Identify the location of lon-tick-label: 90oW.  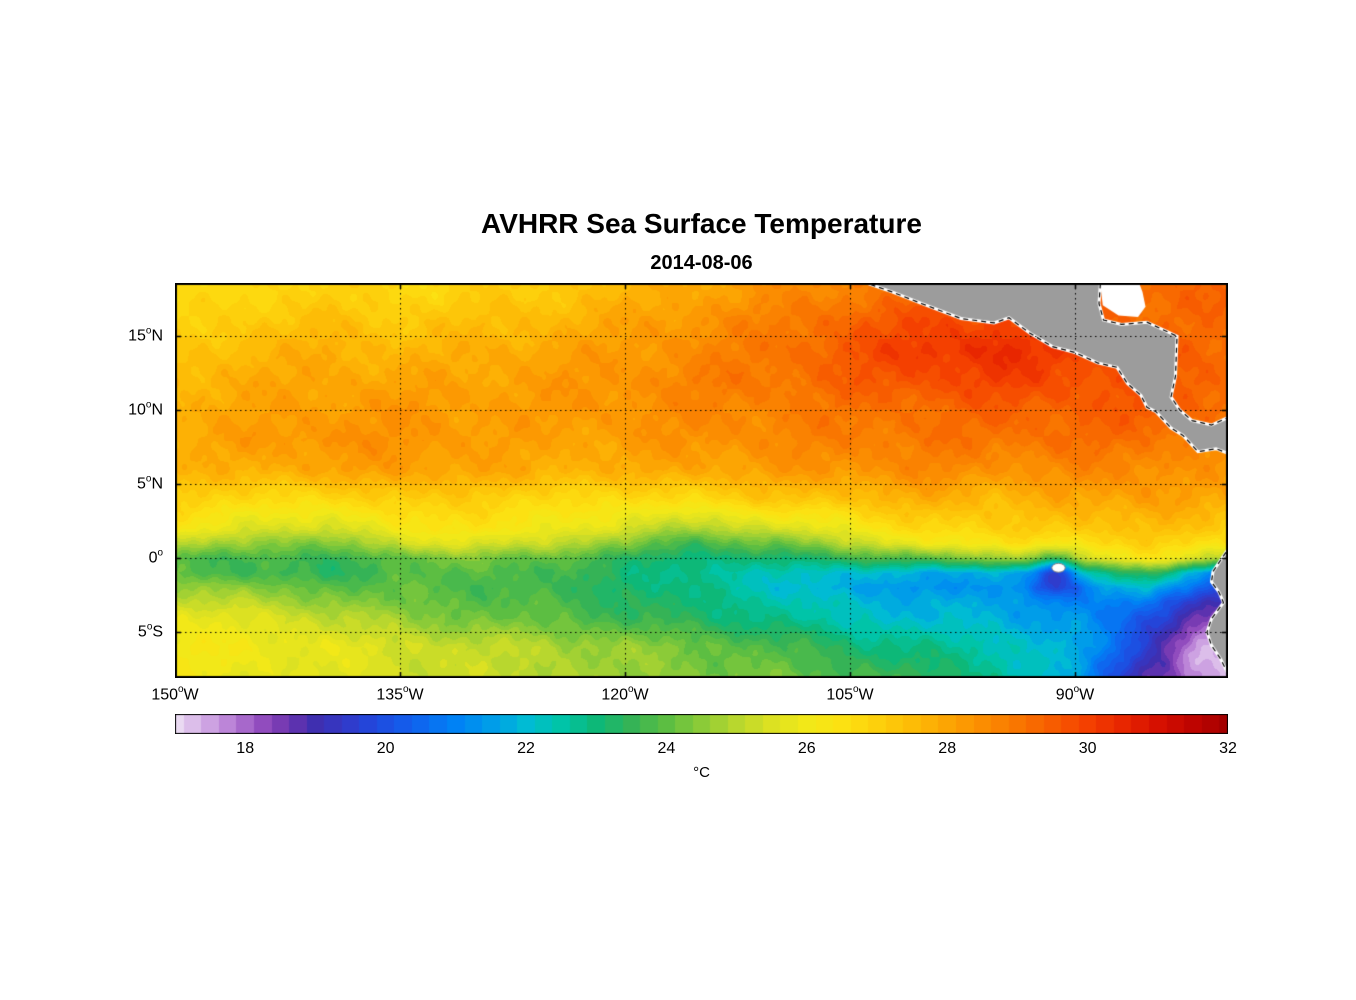
(1075, 694).